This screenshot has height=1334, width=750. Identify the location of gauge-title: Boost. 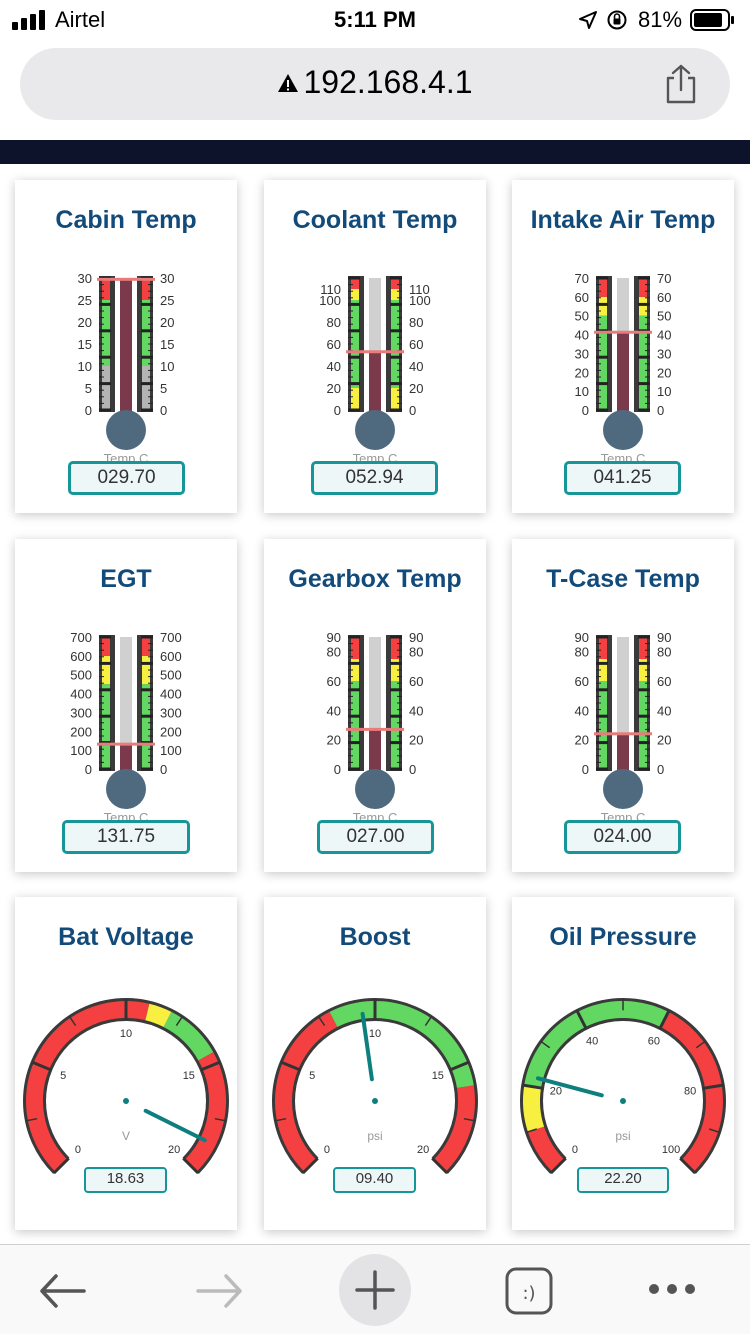
(375, 937).